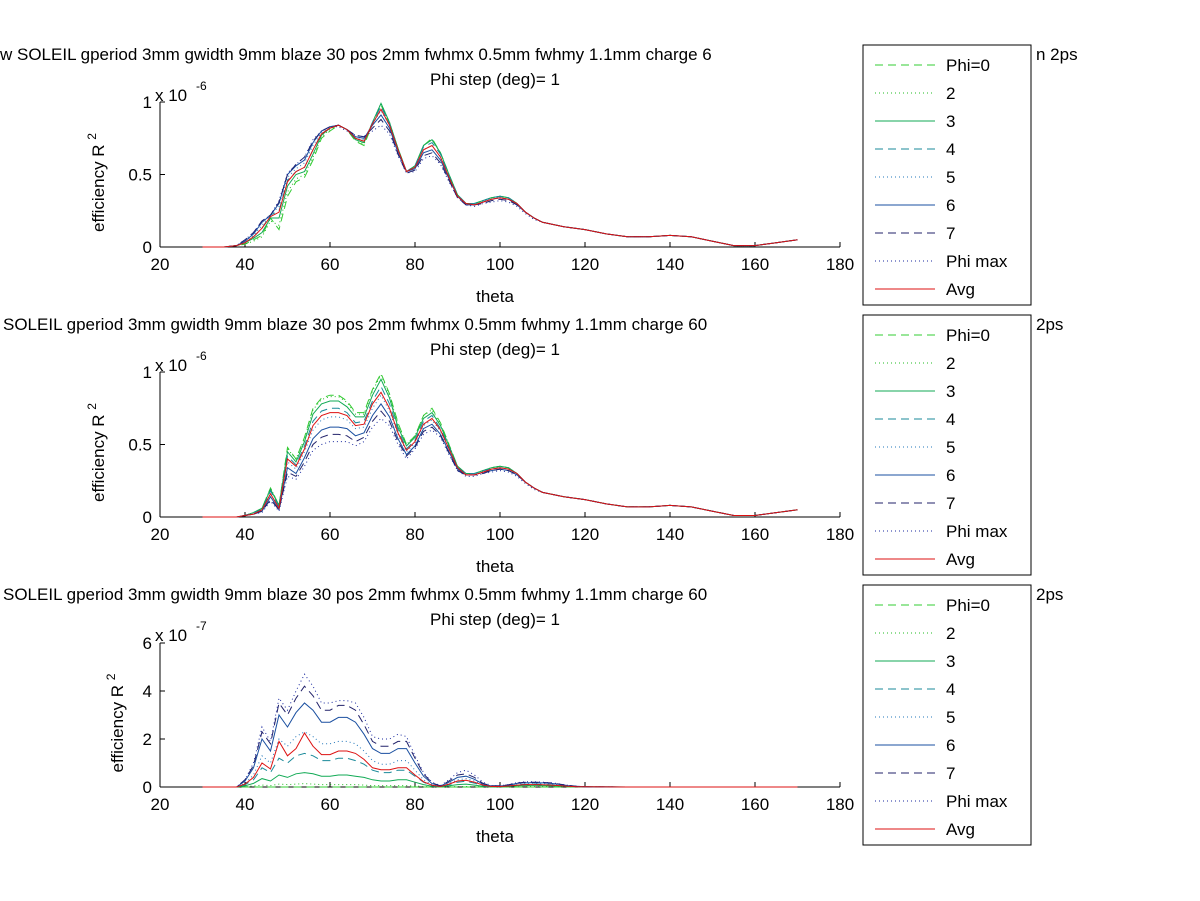 The height and width of the screenshot is (901, 1200). What do you see at coordinates (201, 626) in the screenshot?
I see `exponent-superscript: -7` at bounding box center [201, 626].